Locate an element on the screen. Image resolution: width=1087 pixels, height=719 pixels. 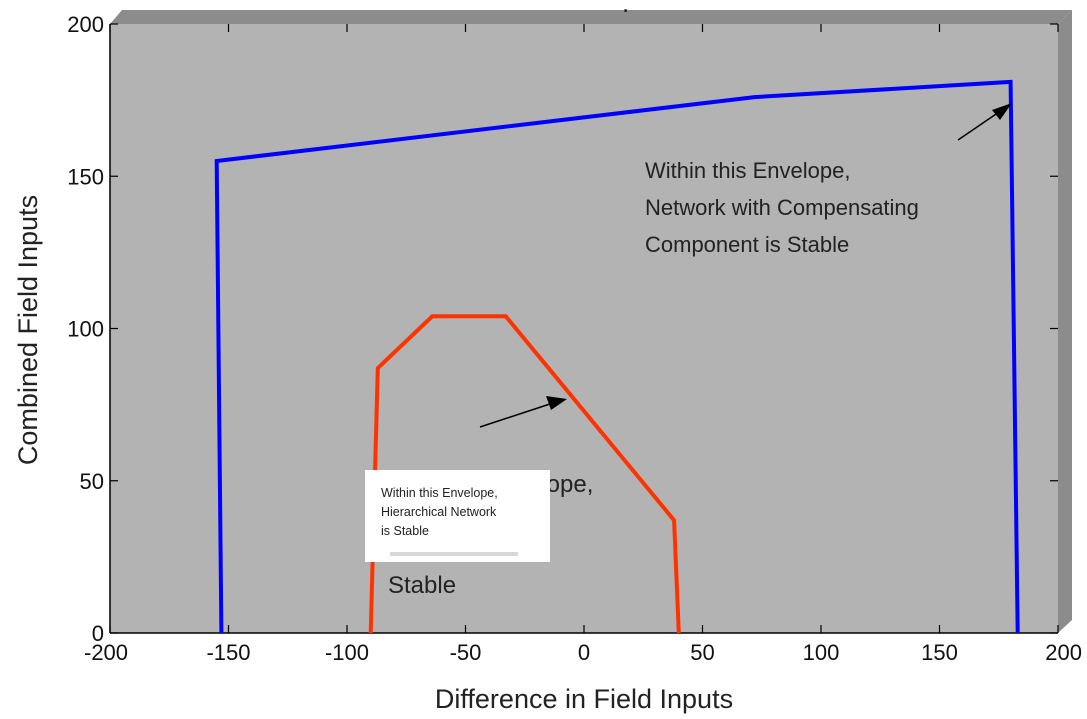
x-tick-label: -200 is located at coordinates (106, 652).